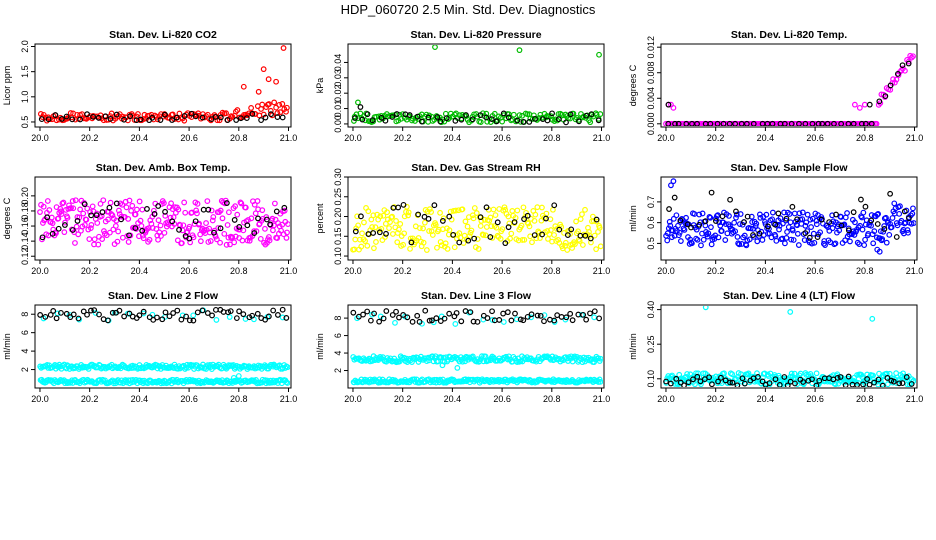 Image resolution: width=936 pixels, height=540 pixels. What do you see at coordinates (789, 296) in the screenshot?
I see `chart-title: Stan. Dev. Line 4 (LT) Flow` at bounding box center [789, 296].